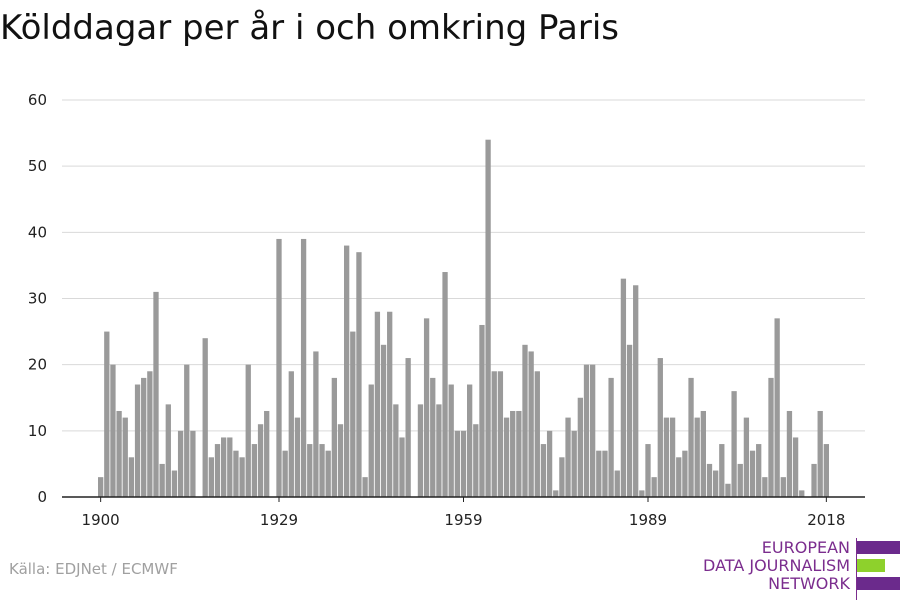 The image size is (900, 600). Describe the element at coordinates (685, 473) in the screenshot. I see `bar-1995` at that location.